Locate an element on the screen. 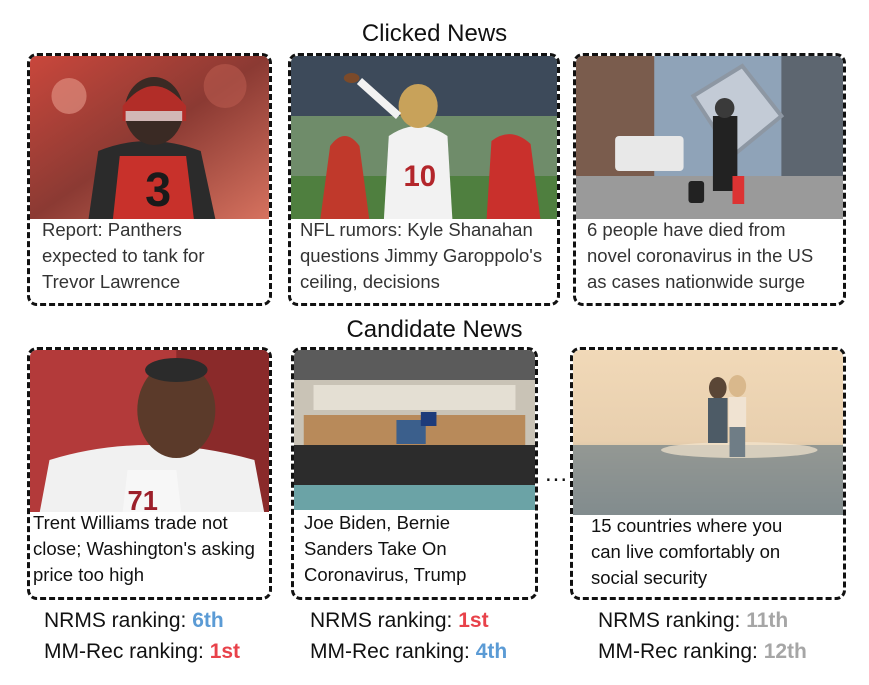  ranking-value: 6th is located at coordinates (208, 620).